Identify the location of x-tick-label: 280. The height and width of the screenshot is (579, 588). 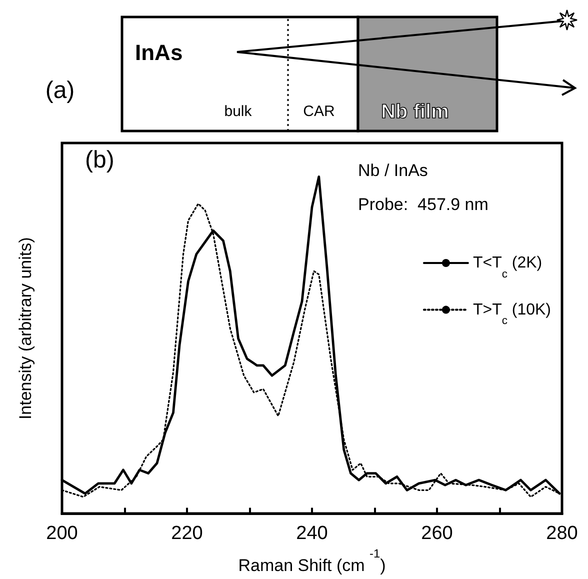
(562, 533).